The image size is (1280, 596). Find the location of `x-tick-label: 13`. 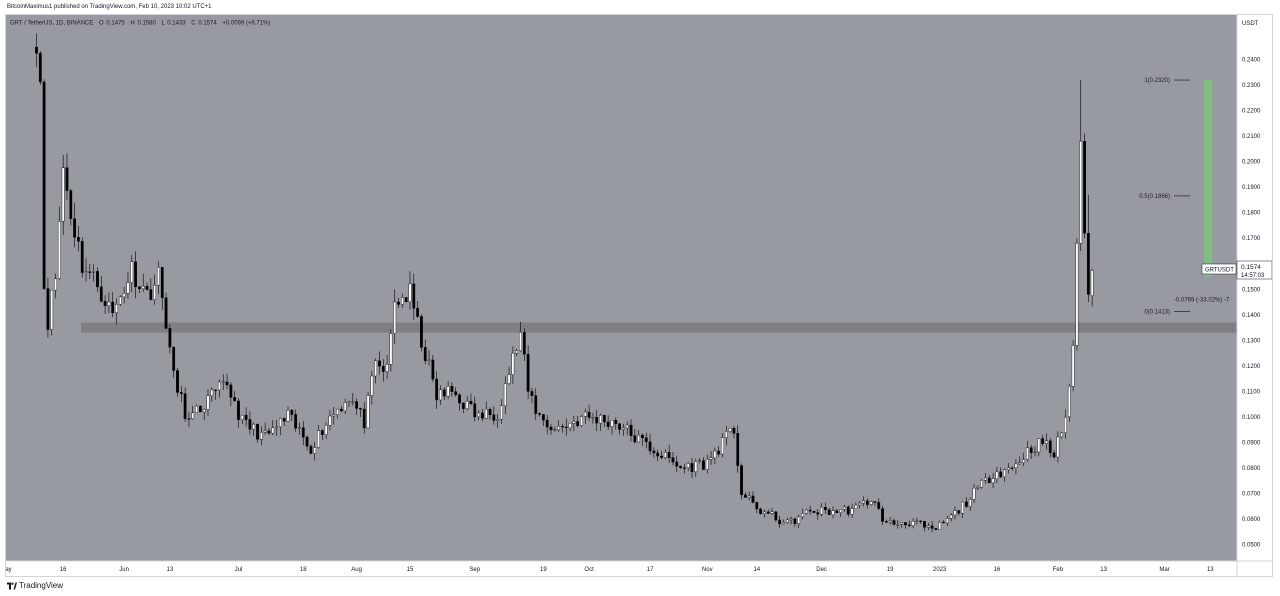

x-tick-label: 13 is located at coordinates (170, 570).